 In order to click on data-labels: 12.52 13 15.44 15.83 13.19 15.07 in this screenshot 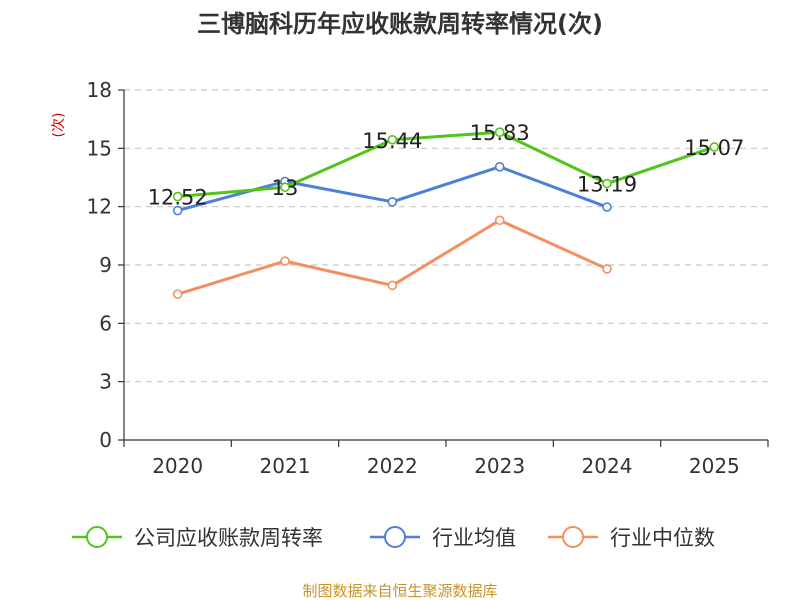, I will do `click(446, 165)`.